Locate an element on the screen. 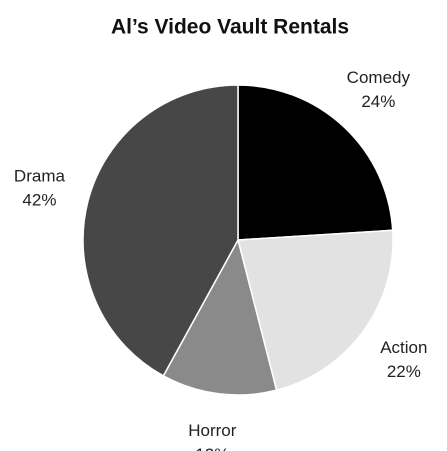 Image resolution: width=447 pixels, height=451 pixels. slice-value-label: 12% is located at coordinates (212, 448).